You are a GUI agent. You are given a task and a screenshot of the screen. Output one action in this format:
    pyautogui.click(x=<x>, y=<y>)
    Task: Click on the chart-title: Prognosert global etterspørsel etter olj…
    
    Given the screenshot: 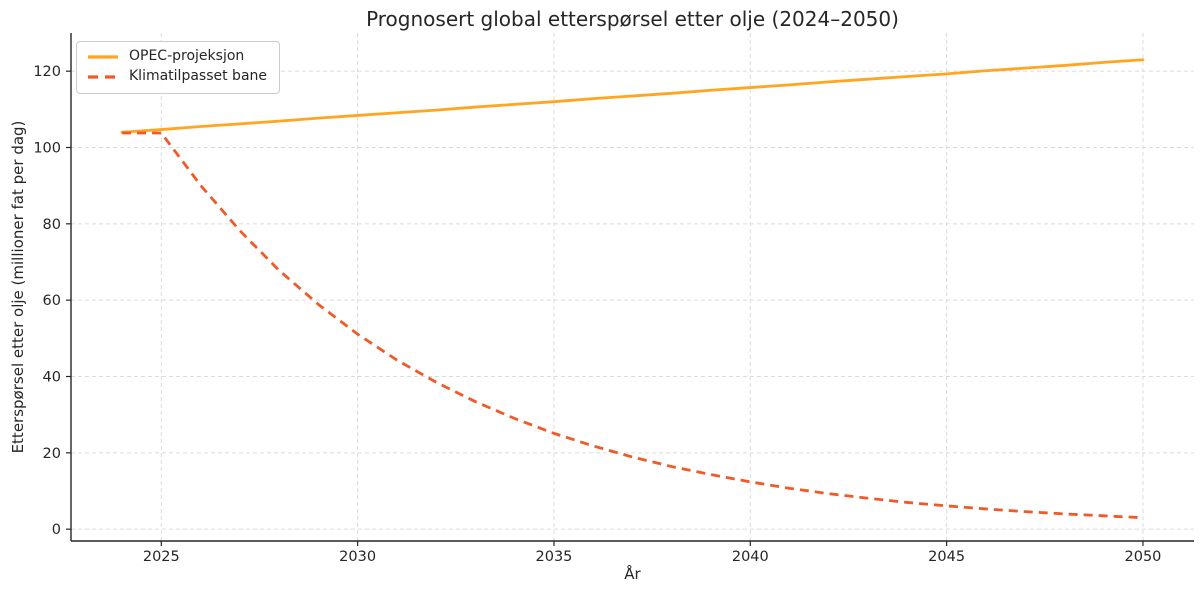 What is the action you would take?
    pyautogui.click(x=632, y=19)
    